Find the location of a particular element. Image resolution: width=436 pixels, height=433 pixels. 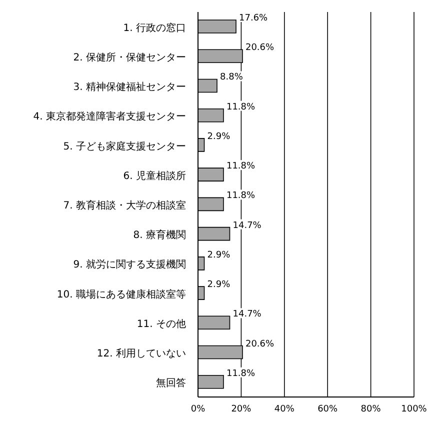

y-tick-label: 9. 就労に関する支援機関 is located at coordinates (129, 264).